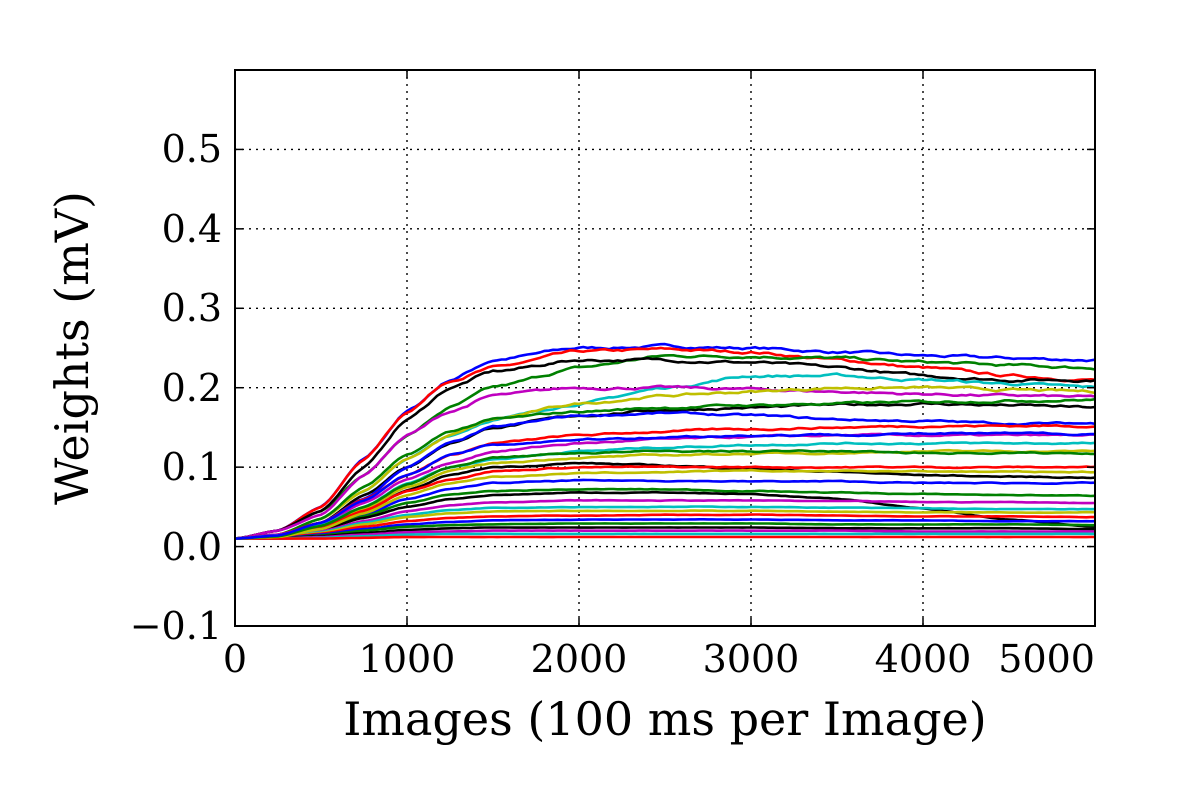 The height and width of the screenshot is (800, 1200). I want to click on y-tick-label: 0.1, so click(192, 467).